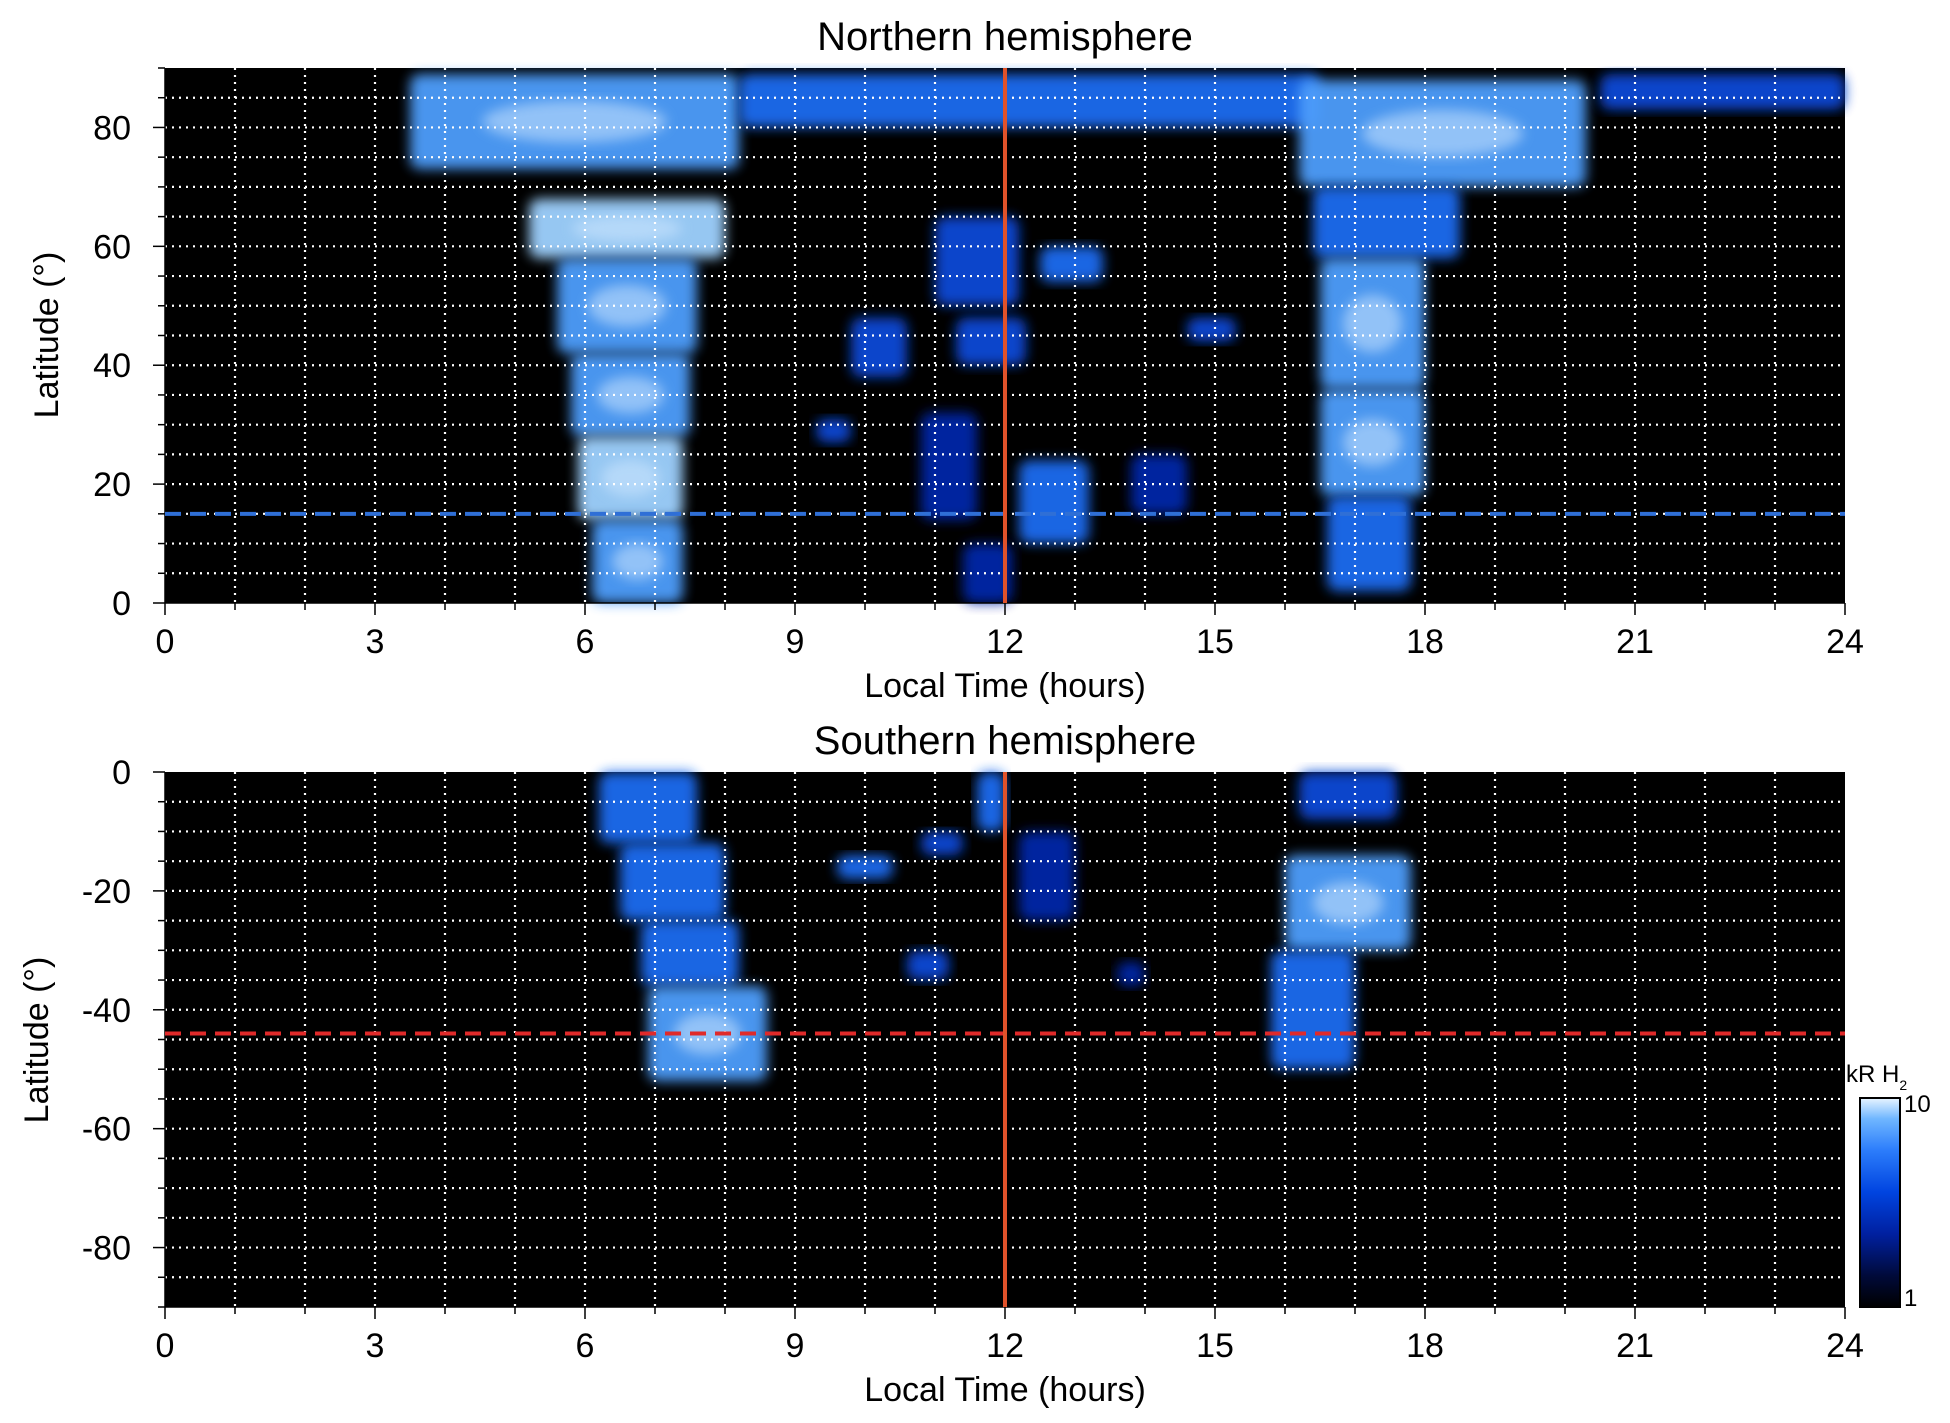  Describe the element at coordinates (112, 128) in the screenshot. I see `y-tick-label: 80` at that location.